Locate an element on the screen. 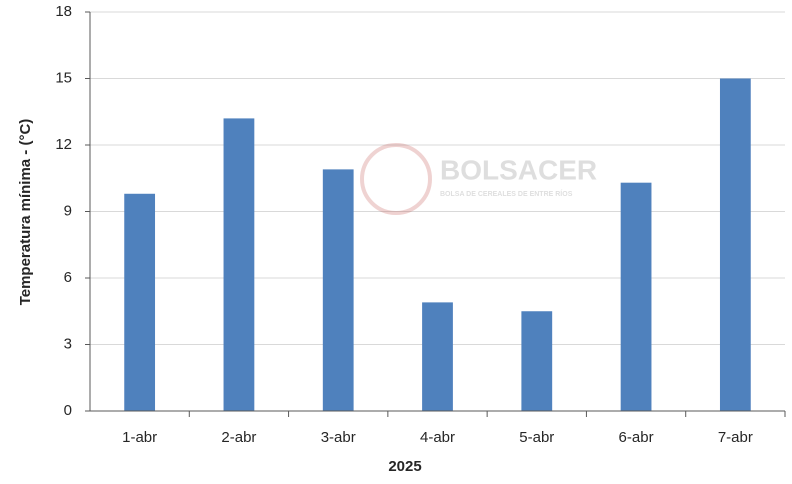 Image resolution: width=792 pixels, height=484 pixels. x-tick-label: 2-abr is located at coordinates (238, 437).